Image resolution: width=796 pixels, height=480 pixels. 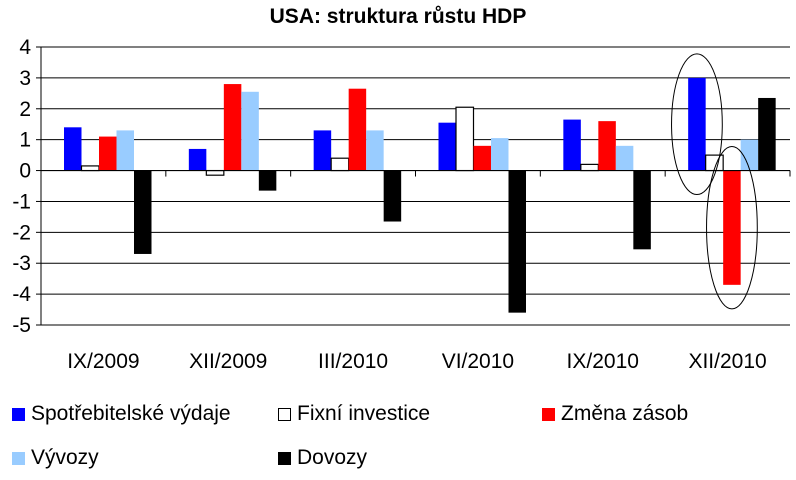 I want to click on legend-item-vyvozy: Vývozy, so click(x=55, y=458).